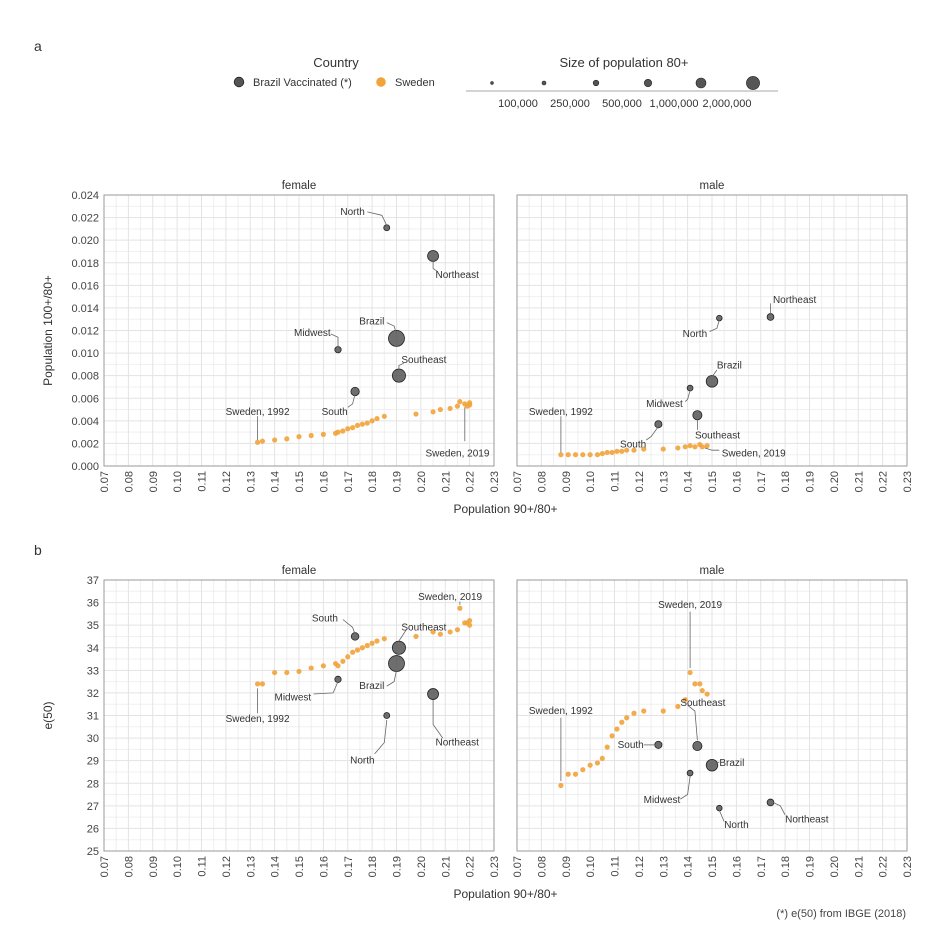  What do you see at coordinates (349, 481) in the screenshot?
I see `x-tick-label: 0.17` at bounding box center [349, 481].